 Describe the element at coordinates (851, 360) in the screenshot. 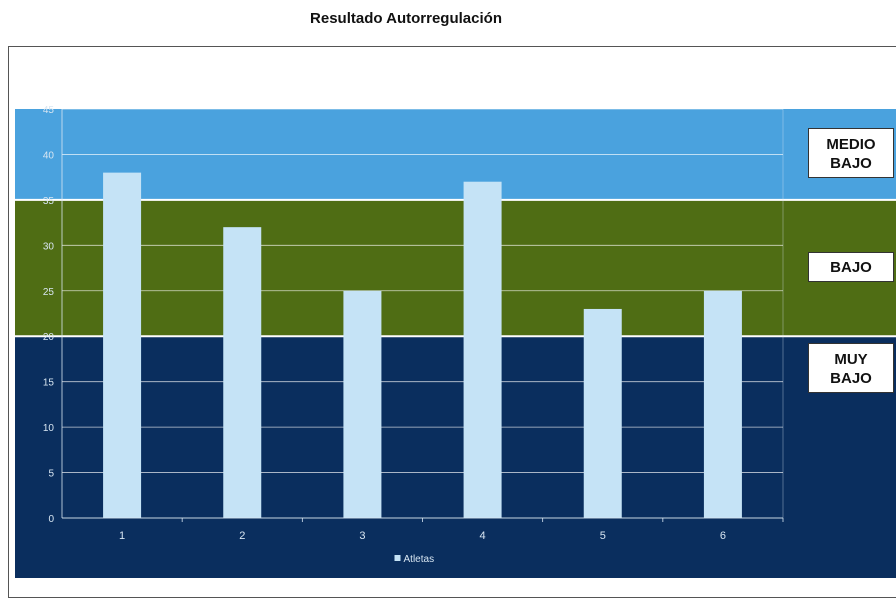

I see `zone-label-line: MUY` at that location.